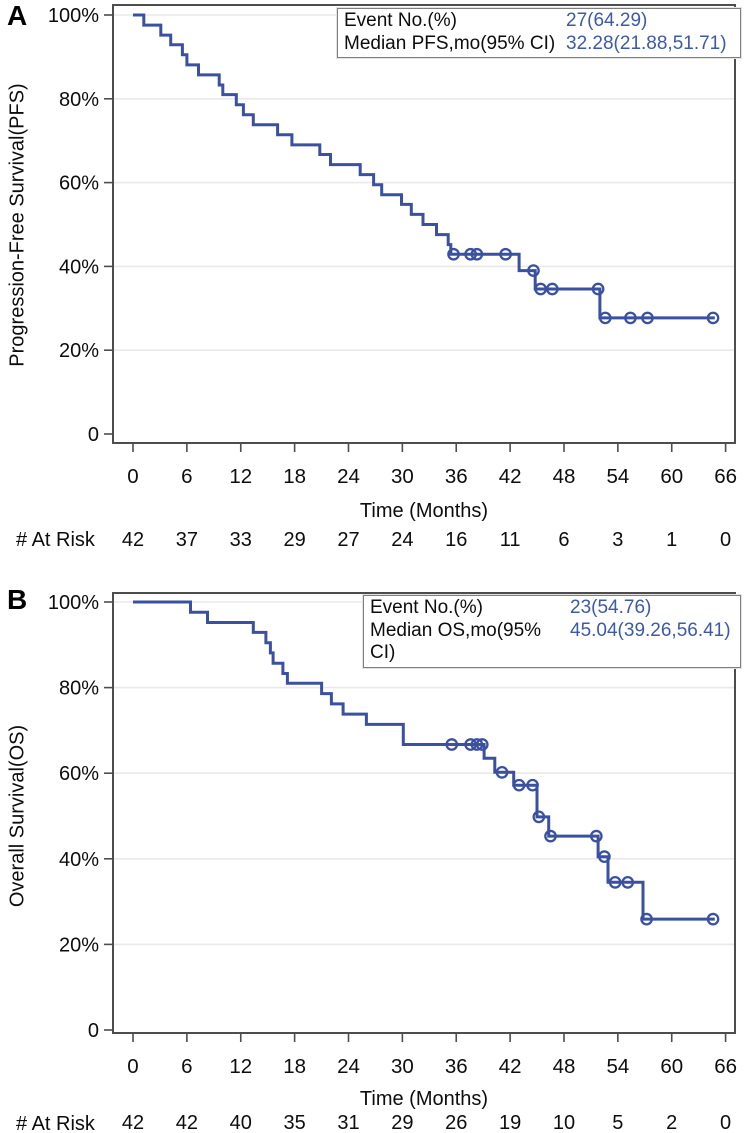 The width and height of the screenshot is (747, 1133). What do you see at coordinates (186, 476) in the screenshot?
I see `x-tick-label: 6` at bounding box center [186, 476].